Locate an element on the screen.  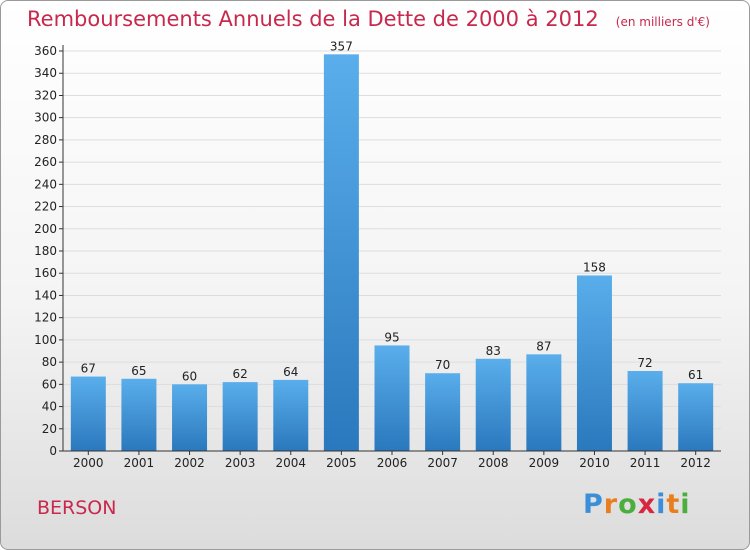
y-tick-label: 280 is located at coordinates (45, 140).